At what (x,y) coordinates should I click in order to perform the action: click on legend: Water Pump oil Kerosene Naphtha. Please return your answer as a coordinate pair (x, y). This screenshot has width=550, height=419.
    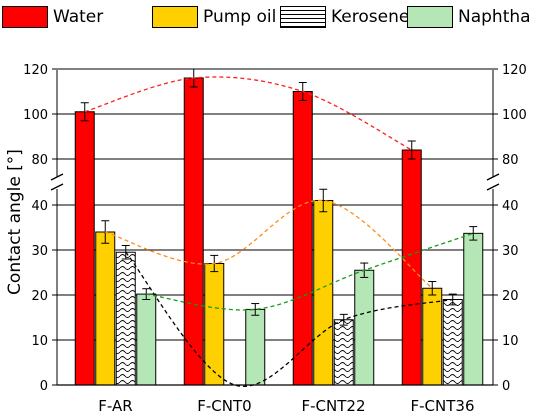
    Looking at the image, I should click on (275, 17).